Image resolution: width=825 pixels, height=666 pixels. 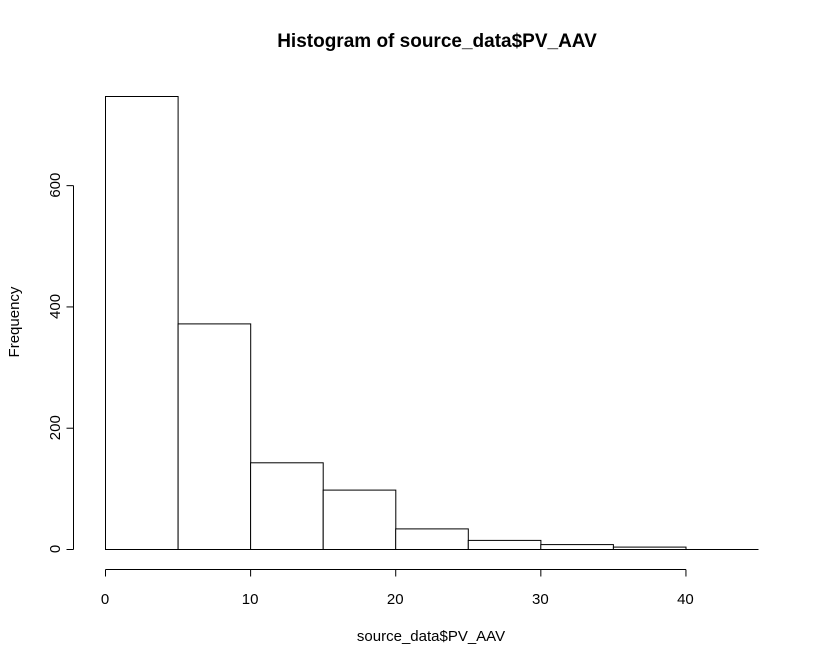 What do you see at coordinates (540, 599) in the screenshot?
I see `x-tick-label: 30` at bounding box center [540, 599].